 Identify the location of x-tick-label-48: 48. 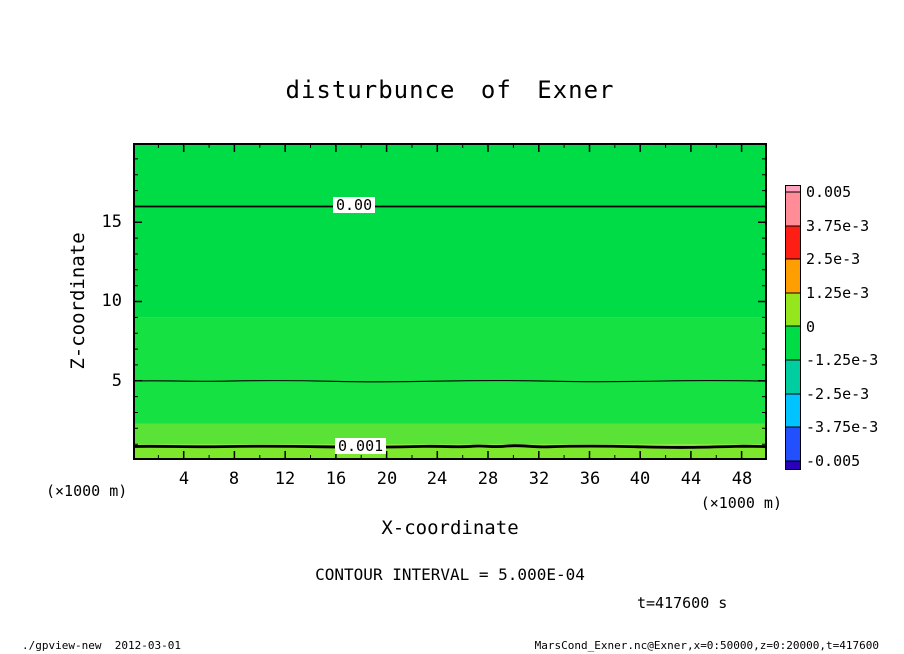
(742, 479).